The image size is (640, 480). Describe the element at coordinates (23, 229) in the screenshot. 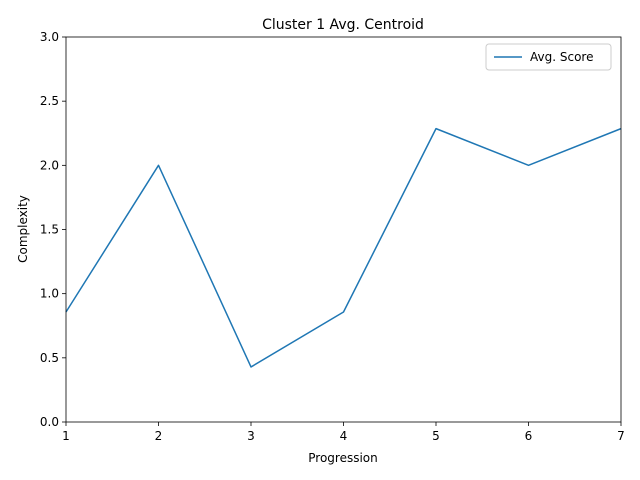

I see `y-axis-label: Complexity` at that location.